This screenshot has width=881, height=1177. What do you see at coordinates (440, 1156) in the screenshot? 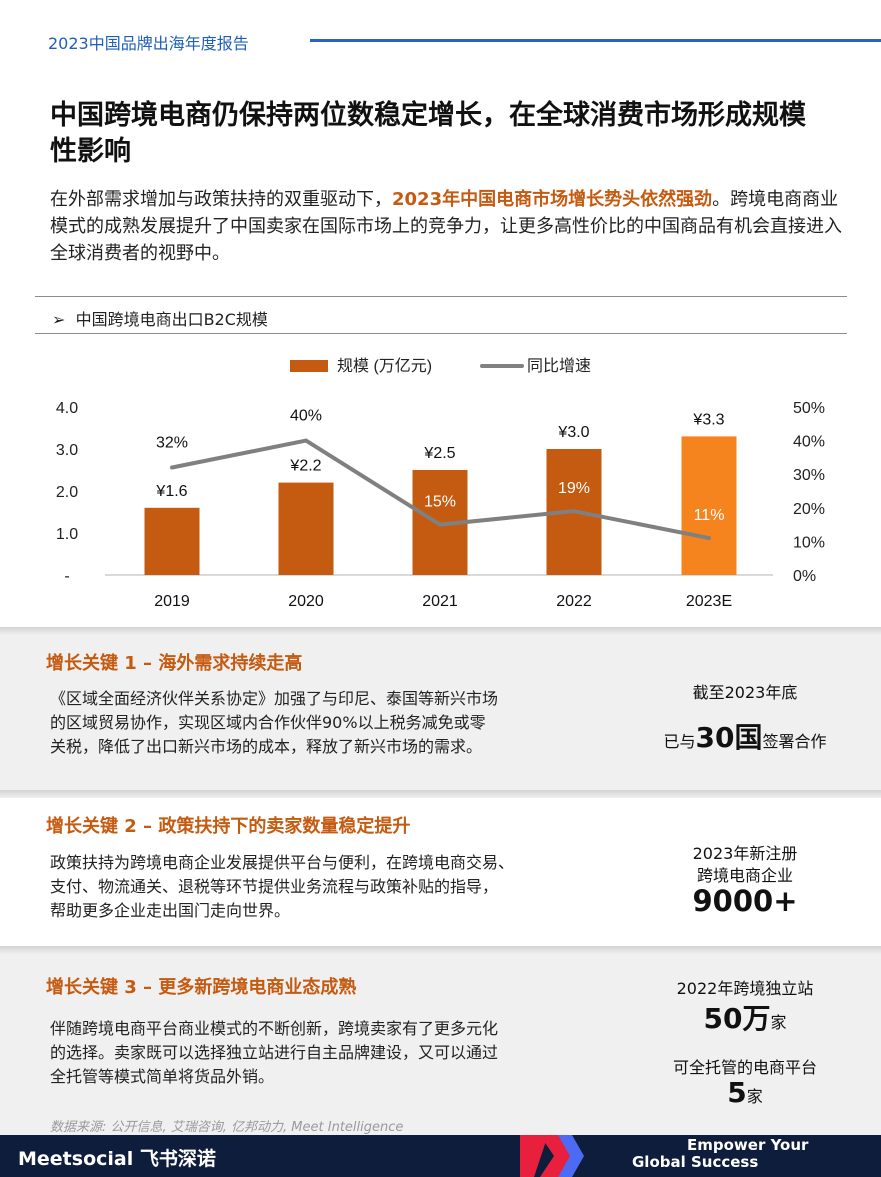
I see `footer-bar` at bounding box center [440, 1156].